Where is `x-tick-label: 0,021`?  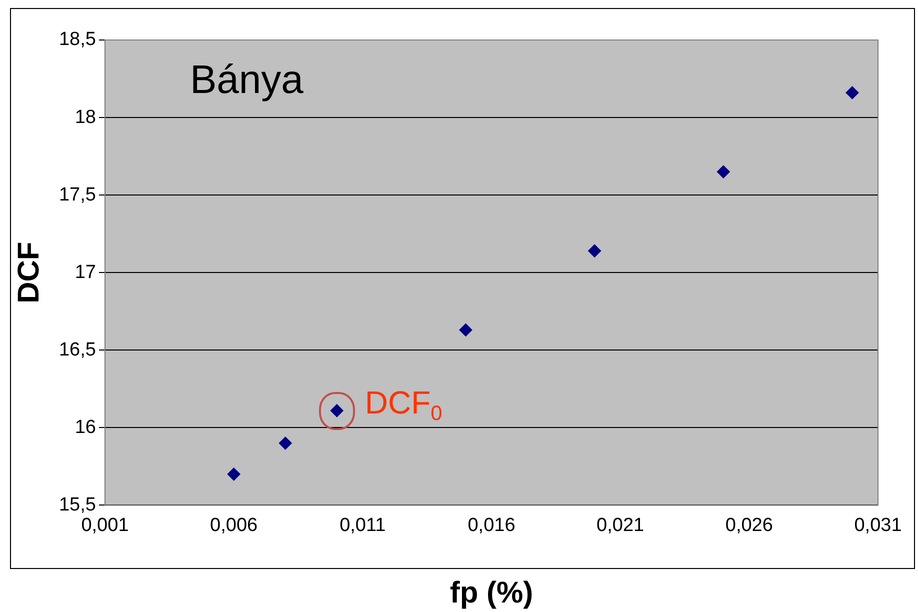 x-tick-label: 0,021 is located at coordinates (620, 525).